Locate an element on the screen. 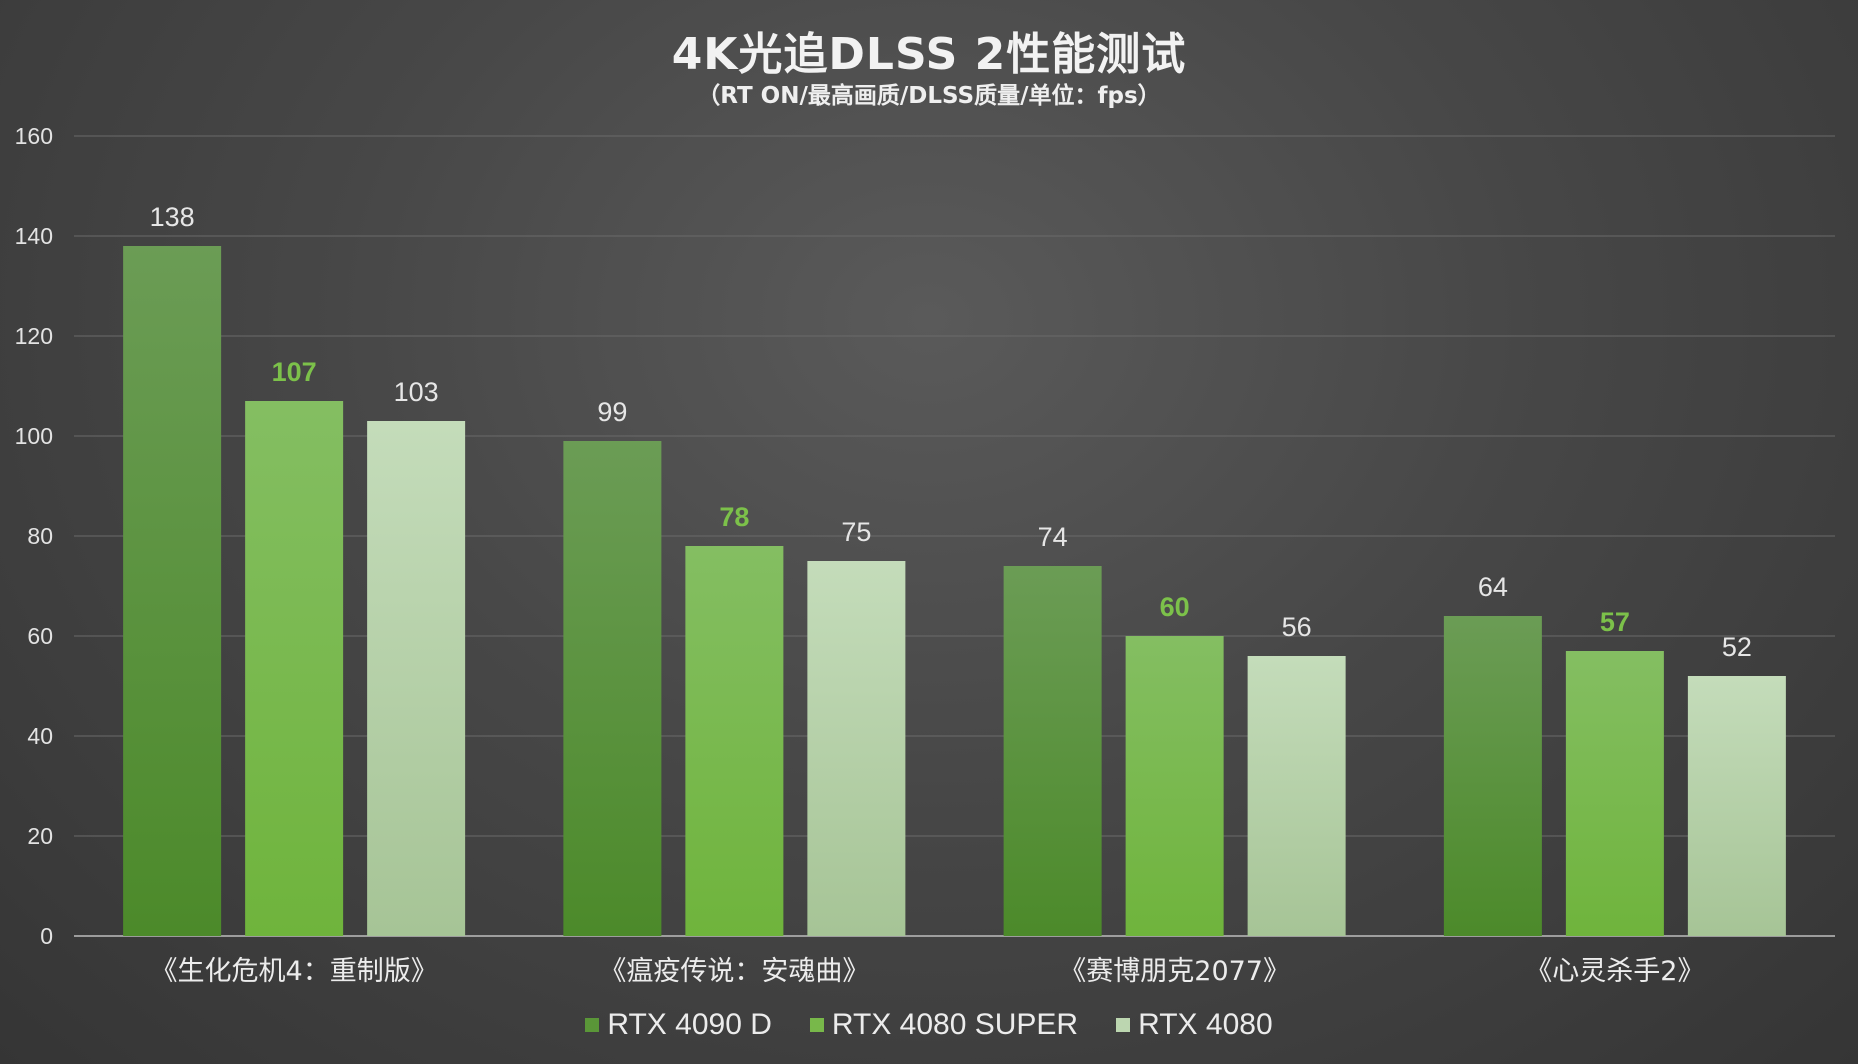 This screenshot has height=1064, width=1858. category-label: 《生化危机4：重制版》 is located at coordinates (294, 971).